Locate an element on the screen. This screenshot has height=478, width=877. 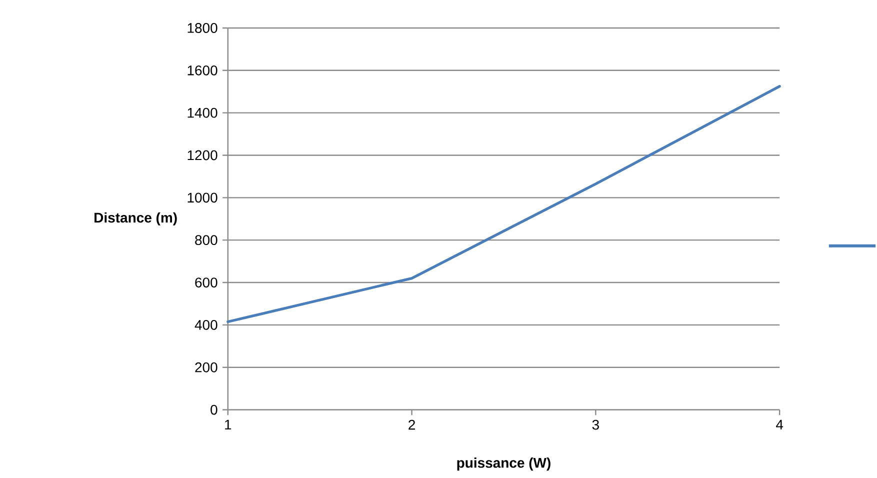
y-tick-label: 1000 is located at coordinates (203, 197).